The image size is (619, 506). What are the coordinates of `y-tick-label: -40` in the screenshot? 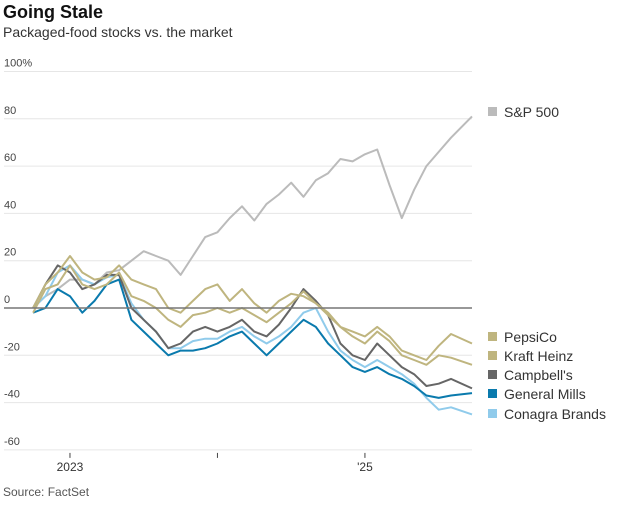 It's located at (12, 395).